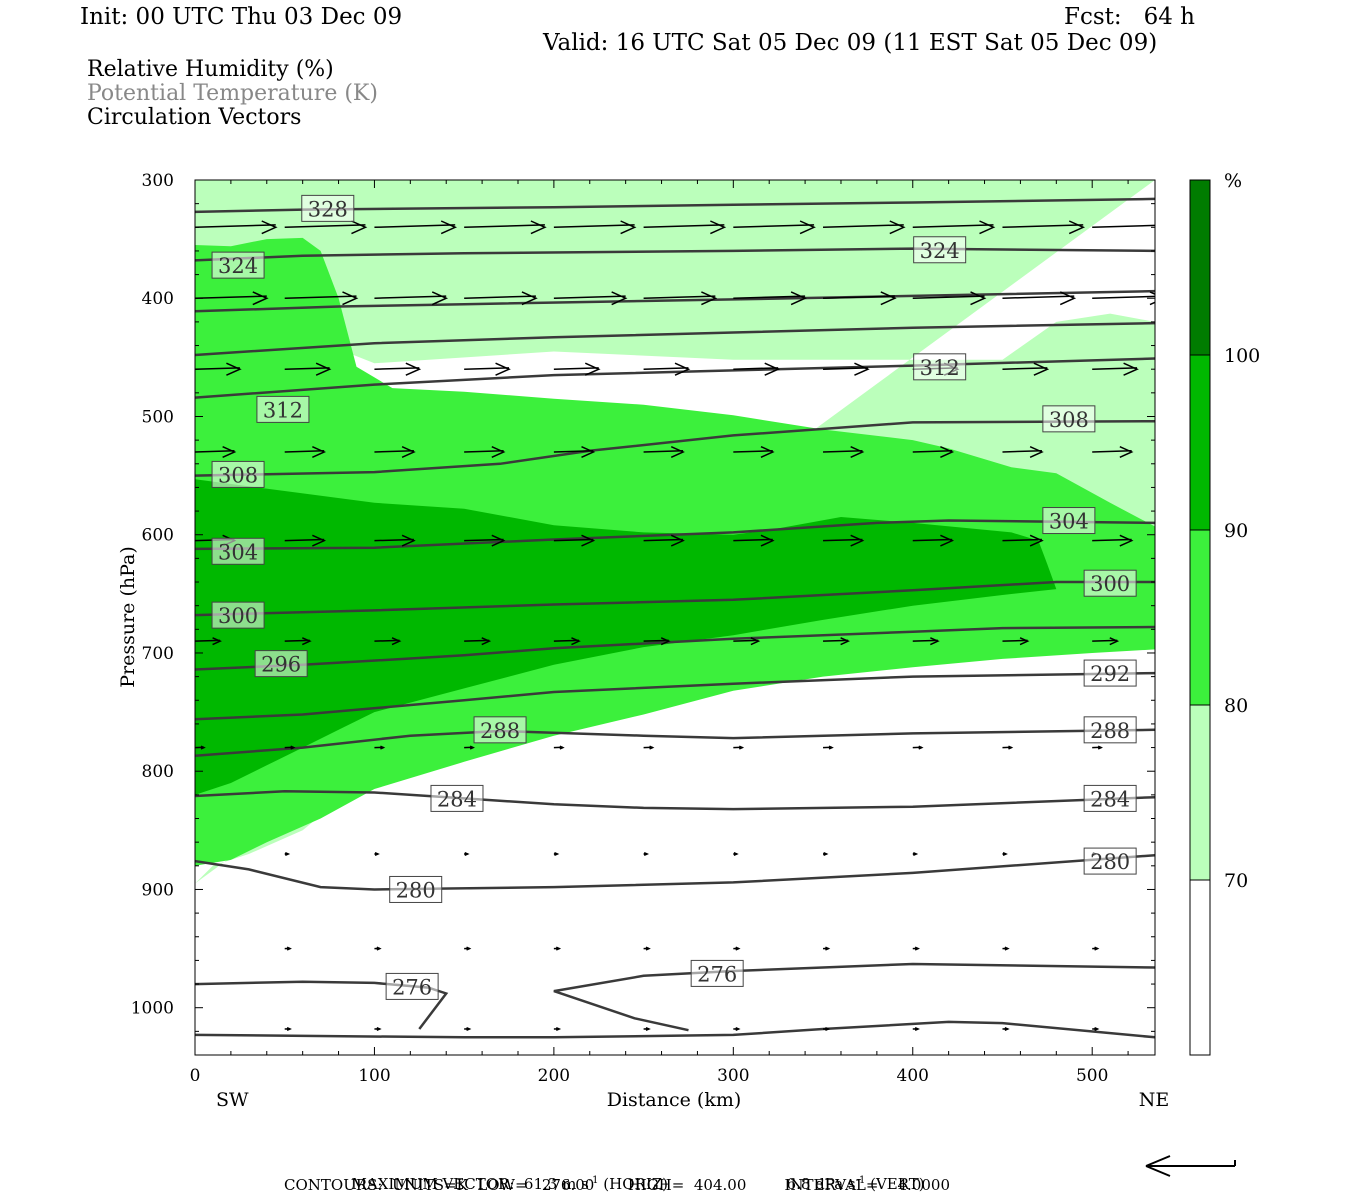 This screenshot has width=1350, height=1200. I want to click on y-tick-label: 500, so click(158, 417).